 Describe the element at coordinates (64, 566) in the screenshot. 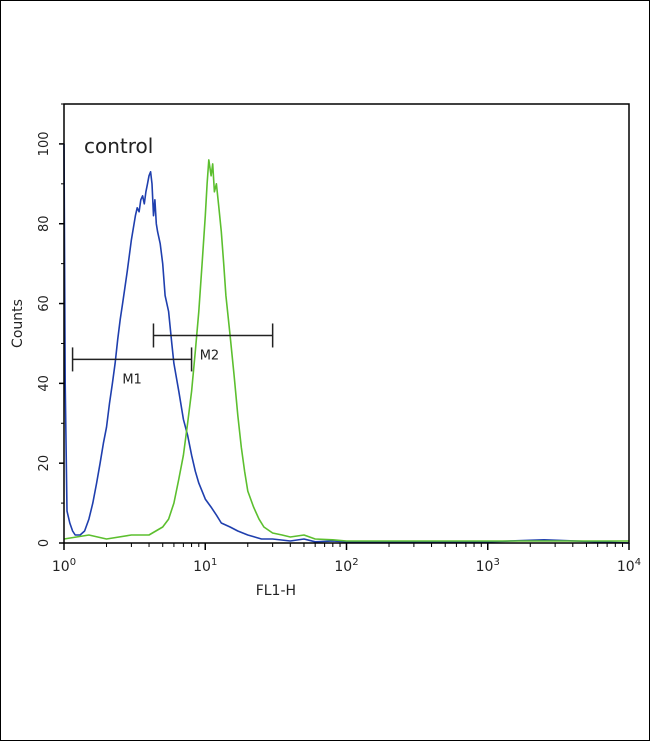

I see `x-tick-label: 100` at that location.